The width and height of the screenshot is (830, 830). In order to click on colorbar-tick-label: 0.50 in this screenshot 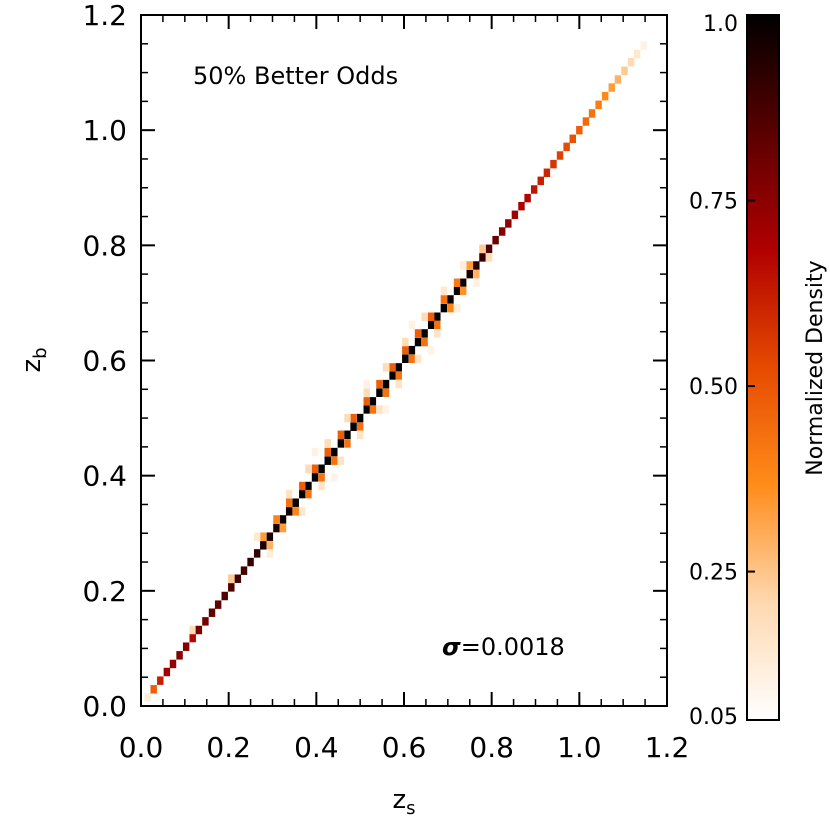, I will do `click(713, 387)`.